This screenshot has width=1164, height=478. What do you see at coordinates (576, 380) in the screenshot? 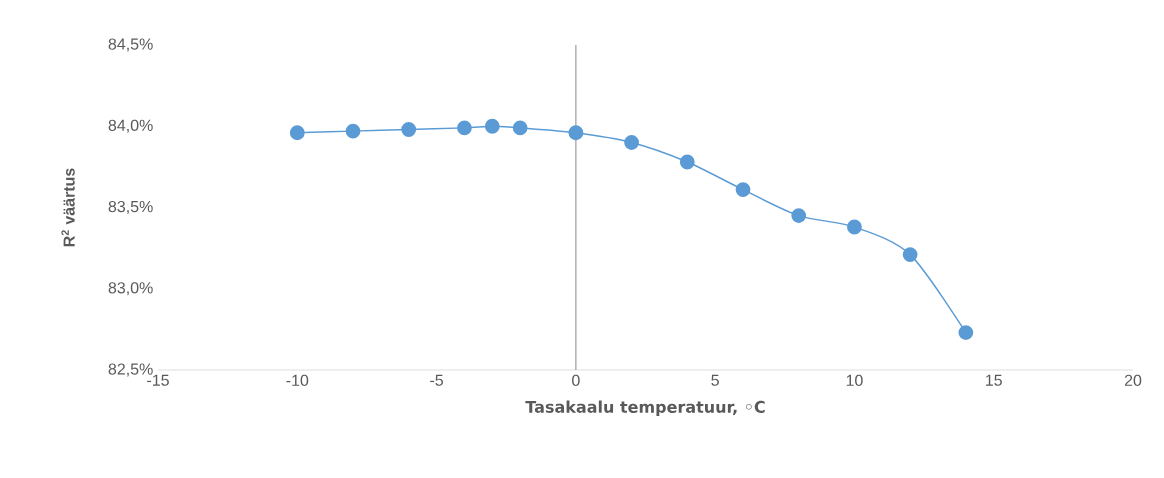
I see `x-tick-label: 0` at bounding box center [576, 380].